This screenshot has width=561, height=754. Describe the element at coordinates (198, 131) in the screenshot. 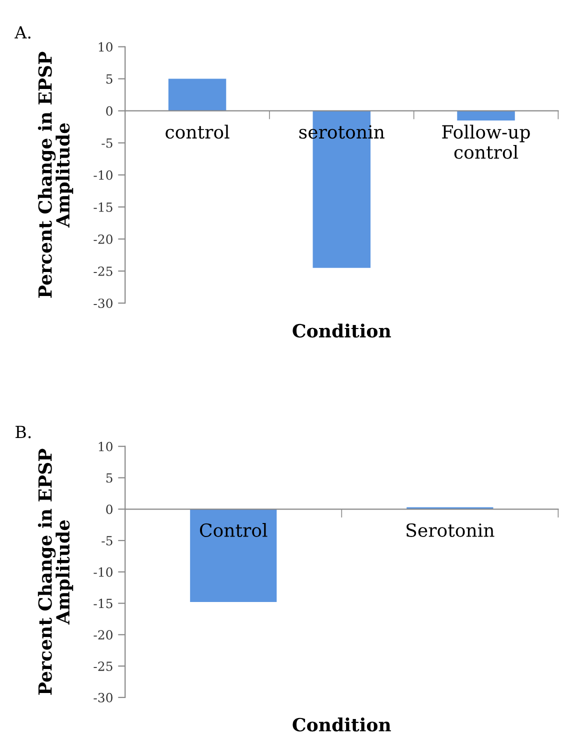

I see `x-tick-label: control` at that location.